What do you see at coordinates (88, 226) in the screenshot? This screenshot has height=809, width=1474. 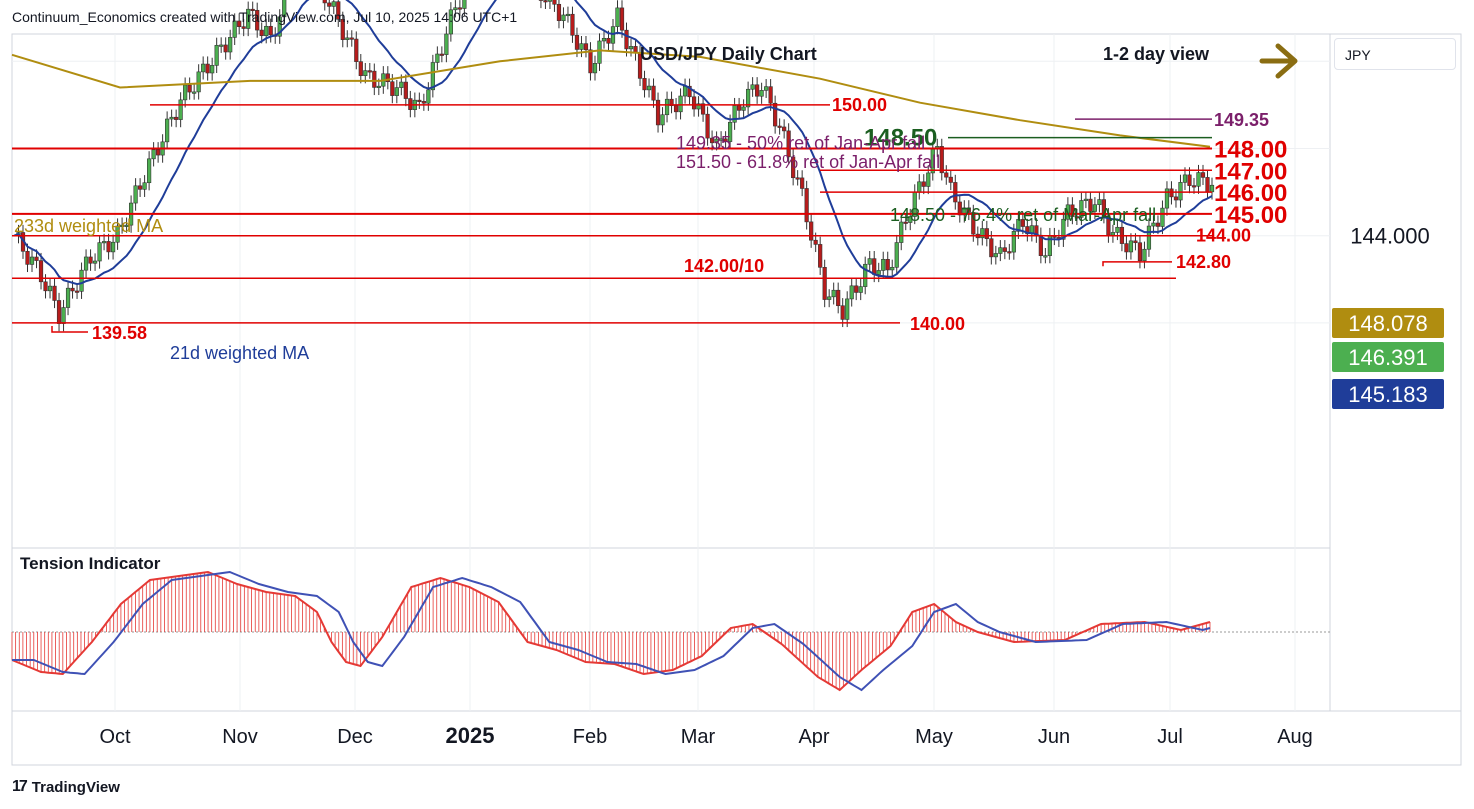 I see `ma233-label: 233d weighted MA` at bounding box center [88, 226].